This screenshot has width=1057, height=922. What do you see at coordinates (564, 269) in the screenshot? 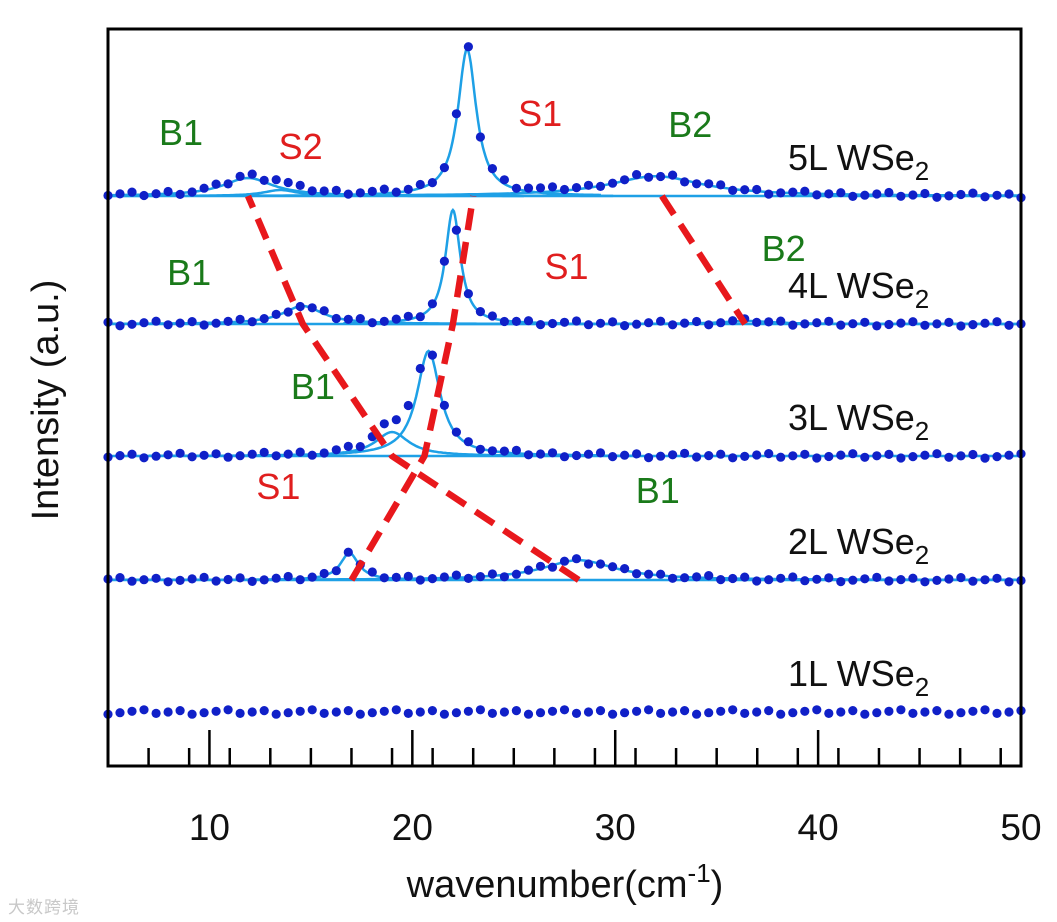
I see `series-4l` at bounding box center [564, 269].